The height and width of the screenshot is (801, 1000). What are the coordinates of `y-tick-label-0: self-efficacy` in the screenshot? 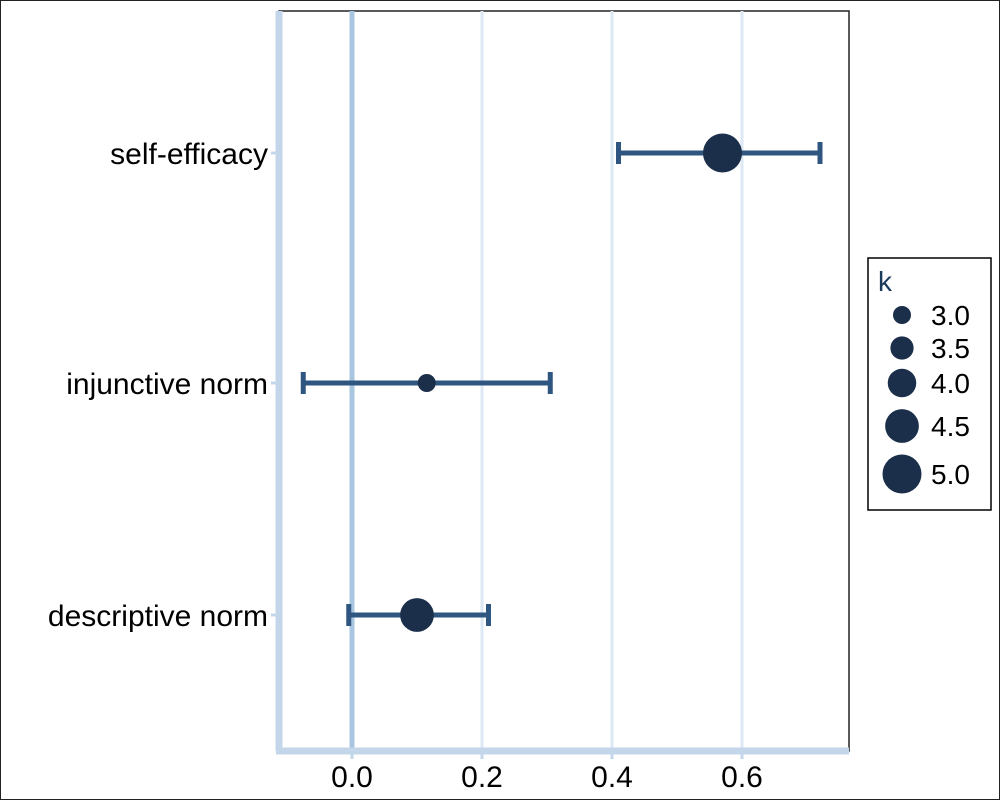 It's located at (189, 154).